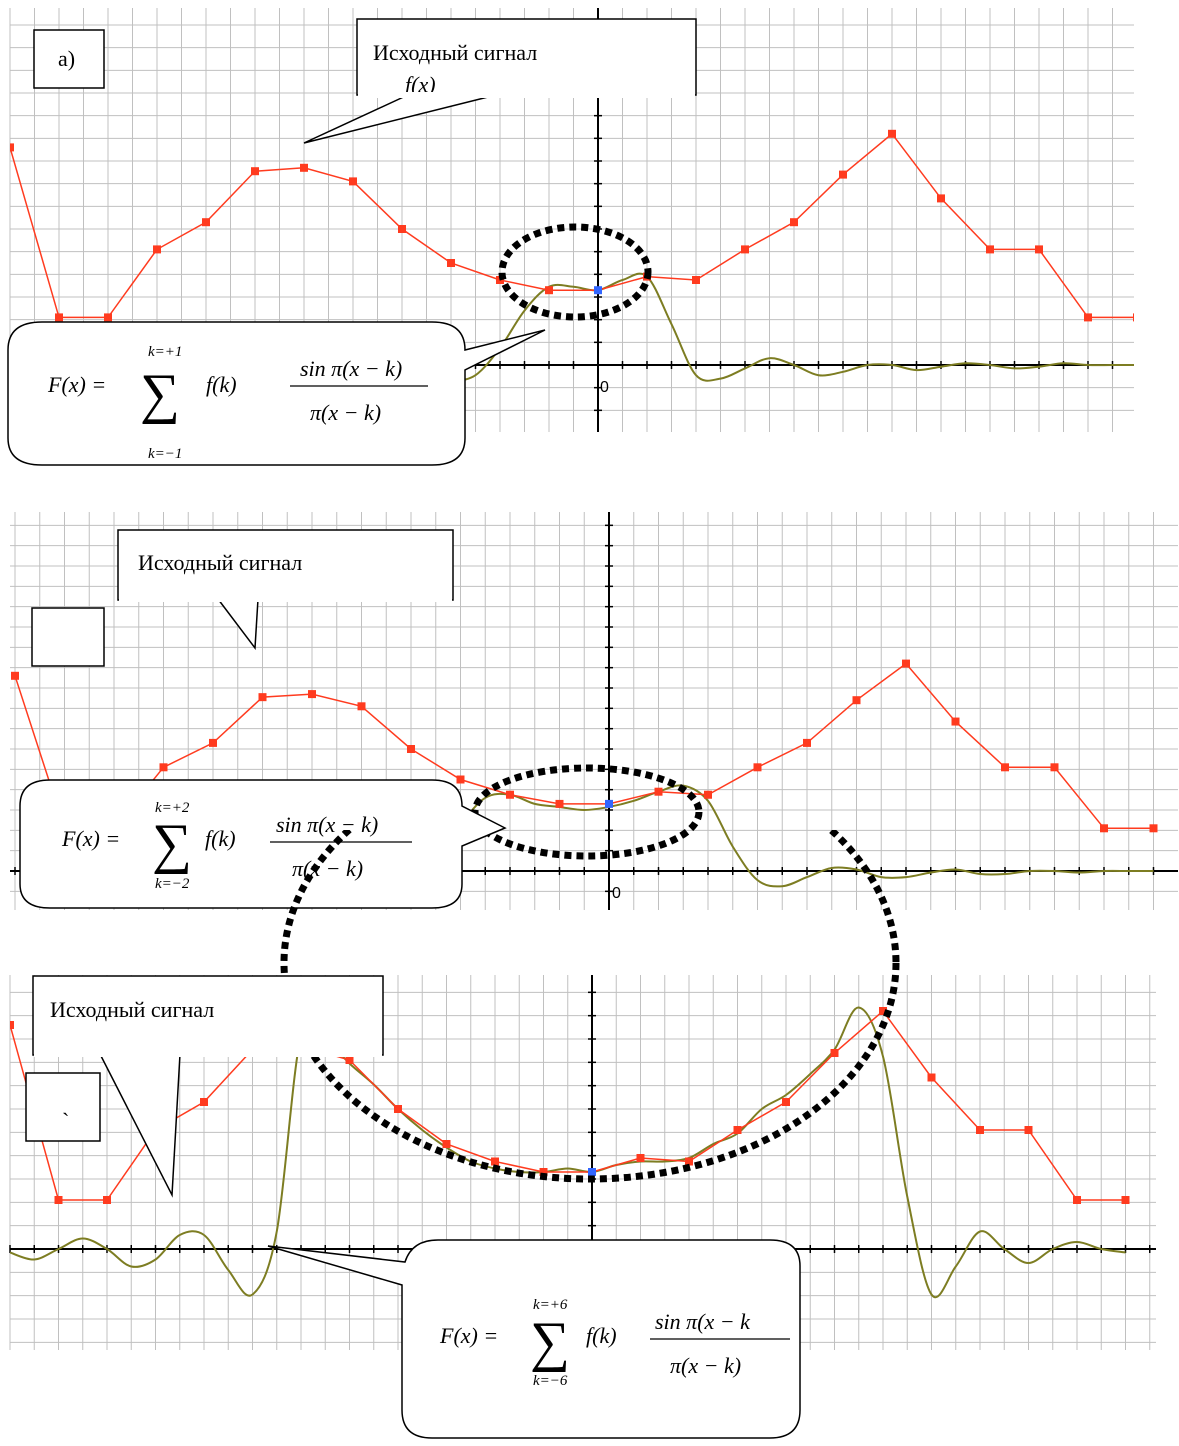 The width and height of the screenshot is (1179, 1446). Describe the element at coordinates (792, 327) in the screenshot. I see `reconstruction-line` at that location.